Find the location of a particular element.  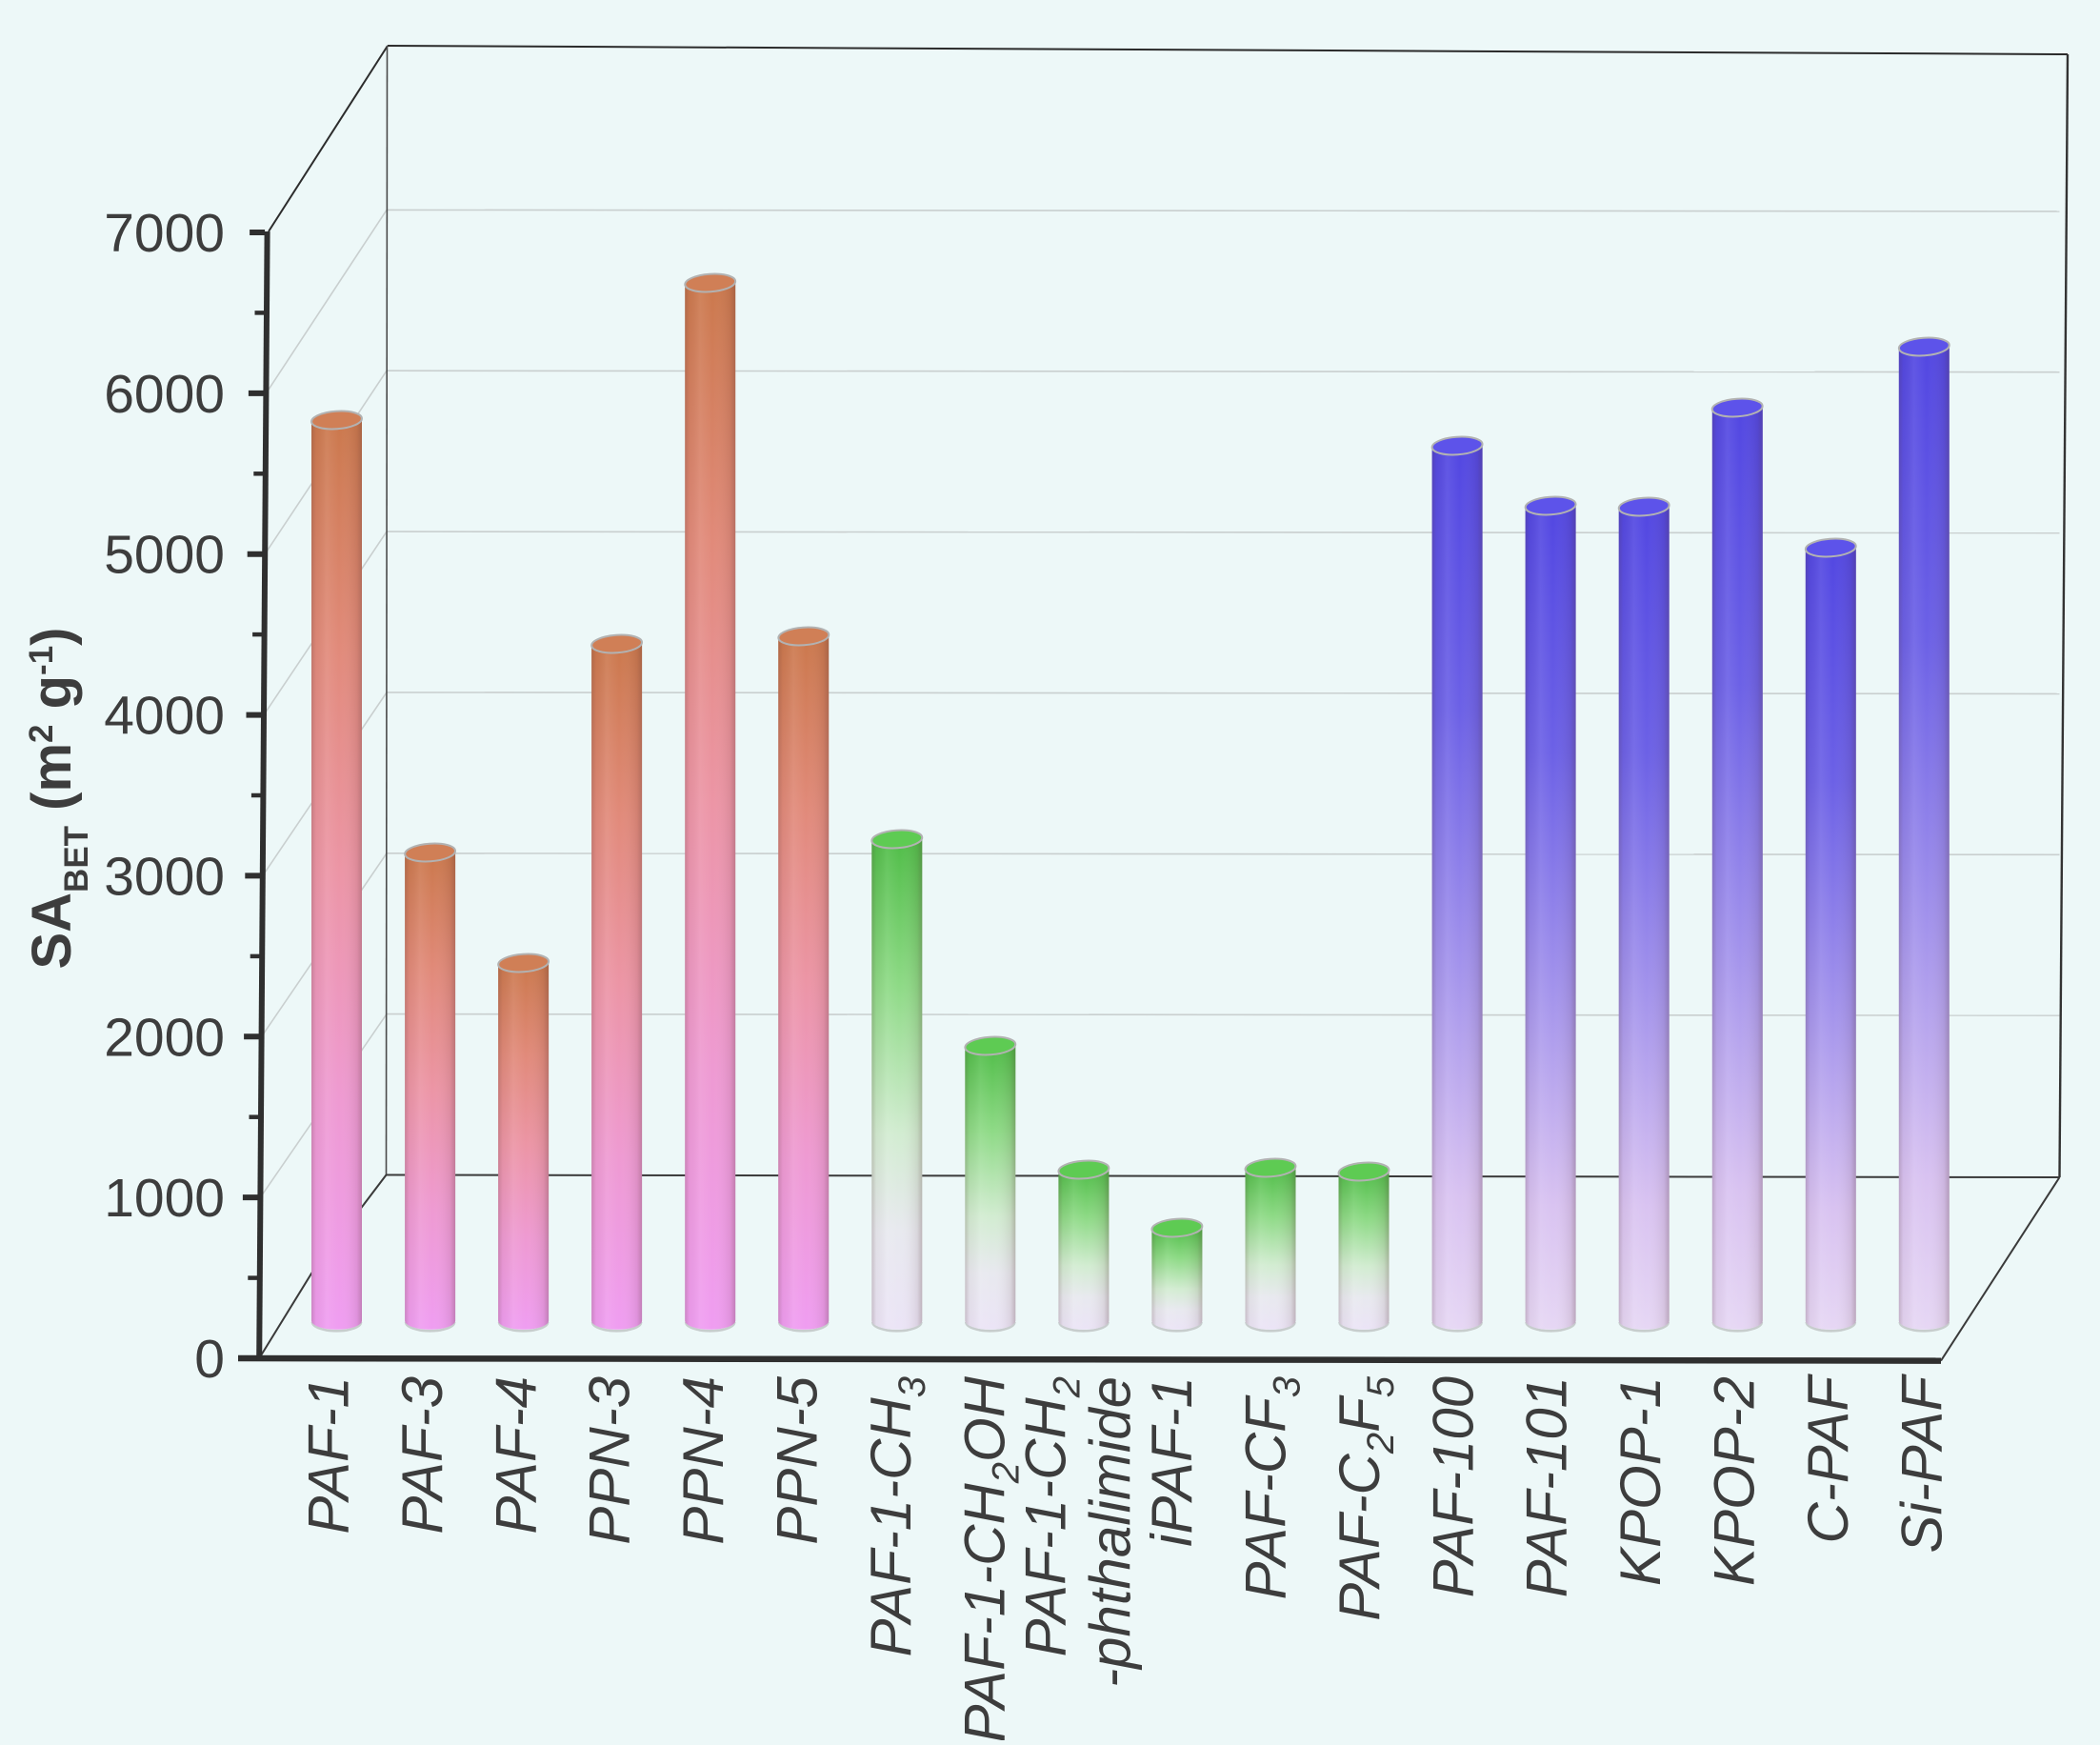

svg-text: 1000 is located at coordinates (164, 1198).